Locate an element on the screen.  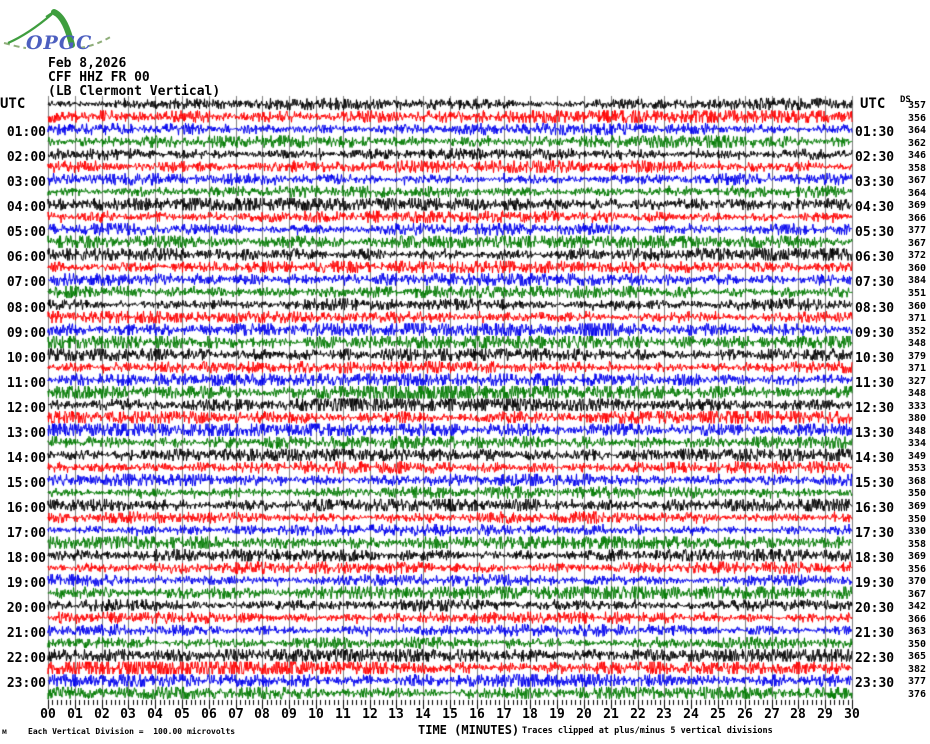
right-time-label: 09:30 is located at coordinates (875, 333).